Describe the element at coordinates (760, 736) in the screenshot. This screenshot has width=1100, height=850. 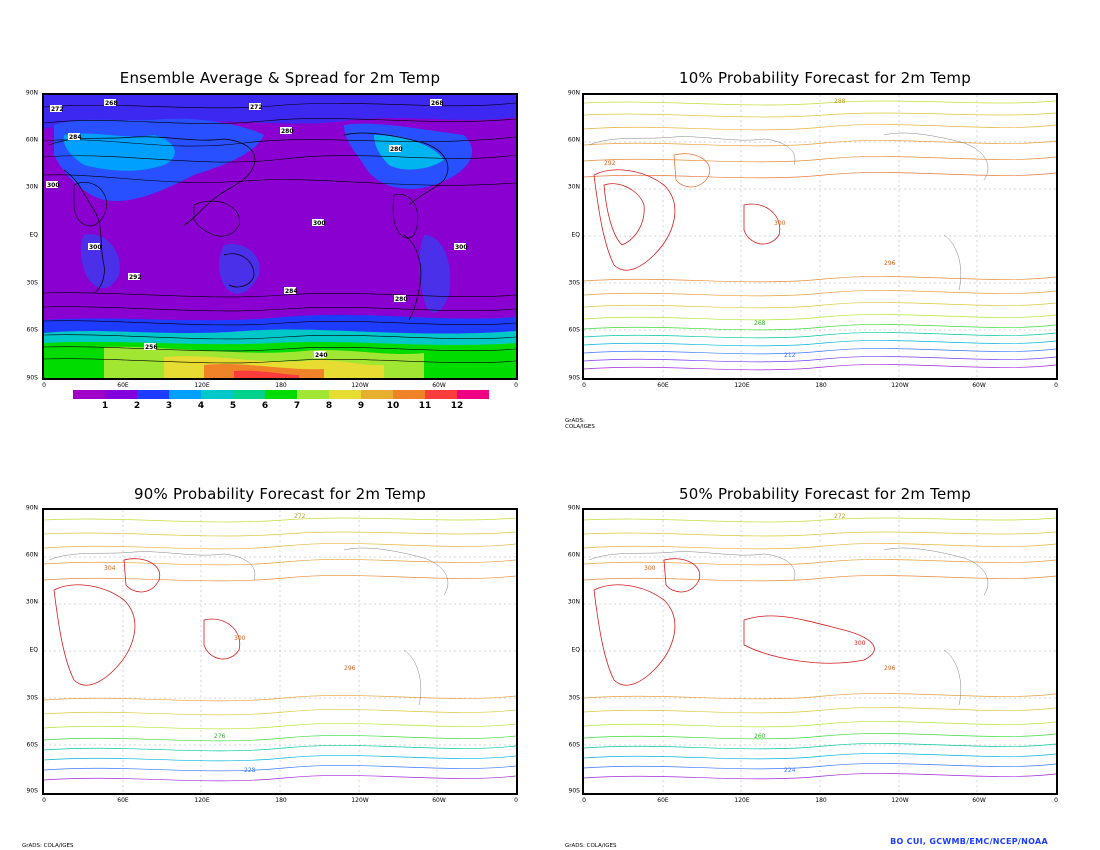
I see `svg-text: 260` at that location.